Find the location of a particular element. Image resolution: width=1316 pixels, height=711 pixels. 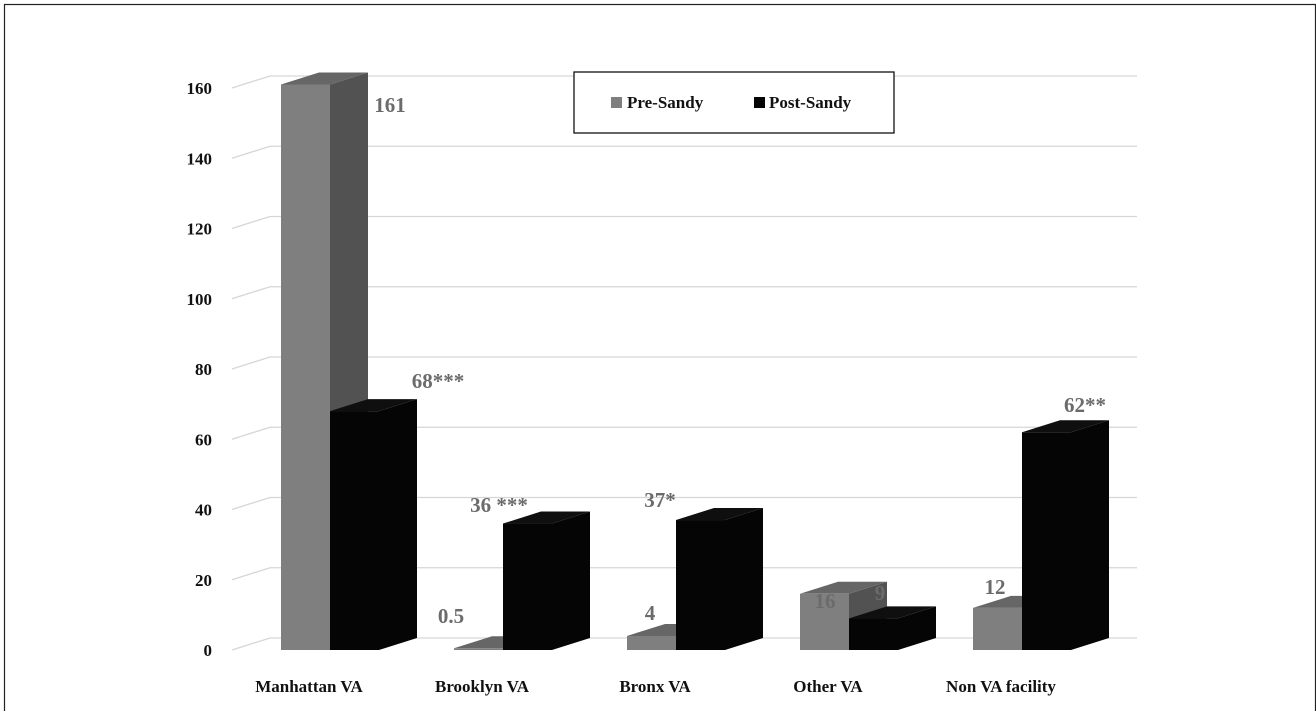

data-label-pre-sandy-4: 12 is located at coordinates (995, 587).